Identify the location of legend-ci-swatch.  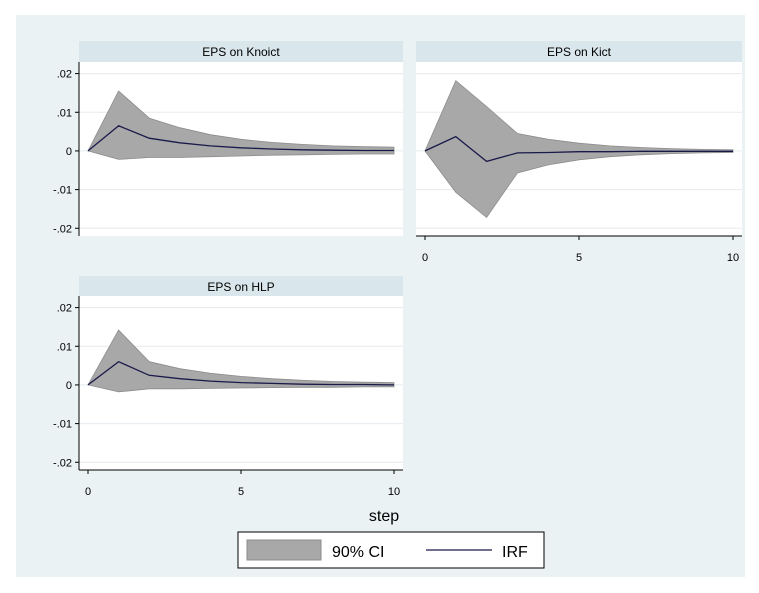
(284, 550).